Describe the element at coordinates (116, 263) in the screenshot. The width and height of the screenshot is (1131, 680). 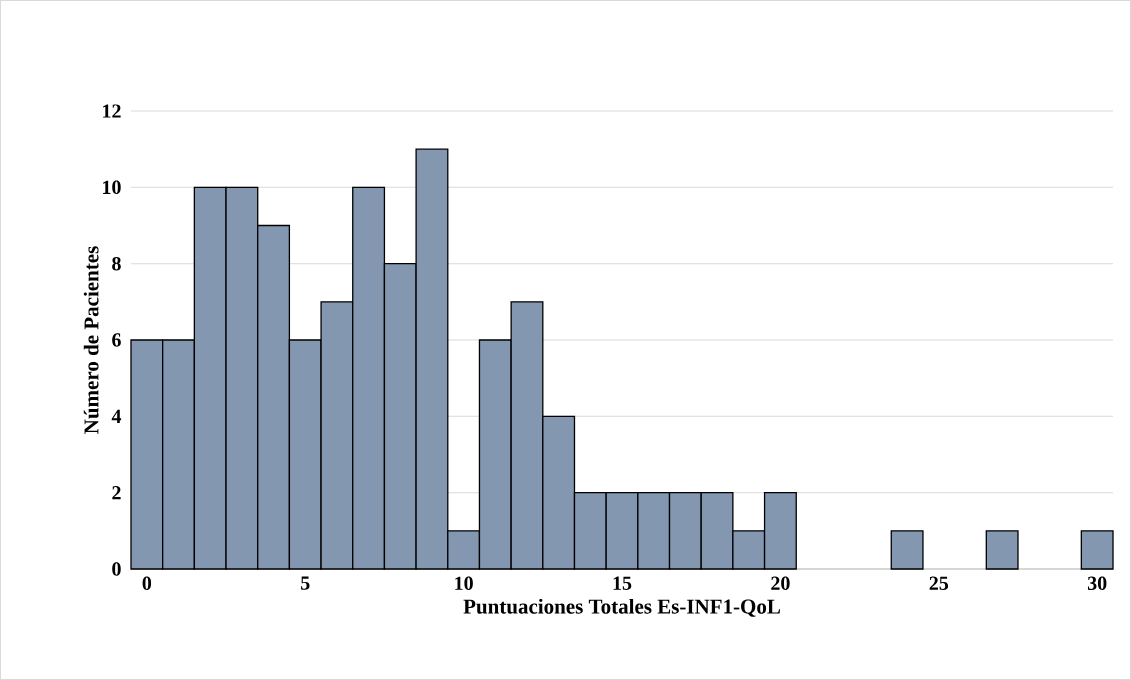
I see `y-tick-label: 8` at that location.